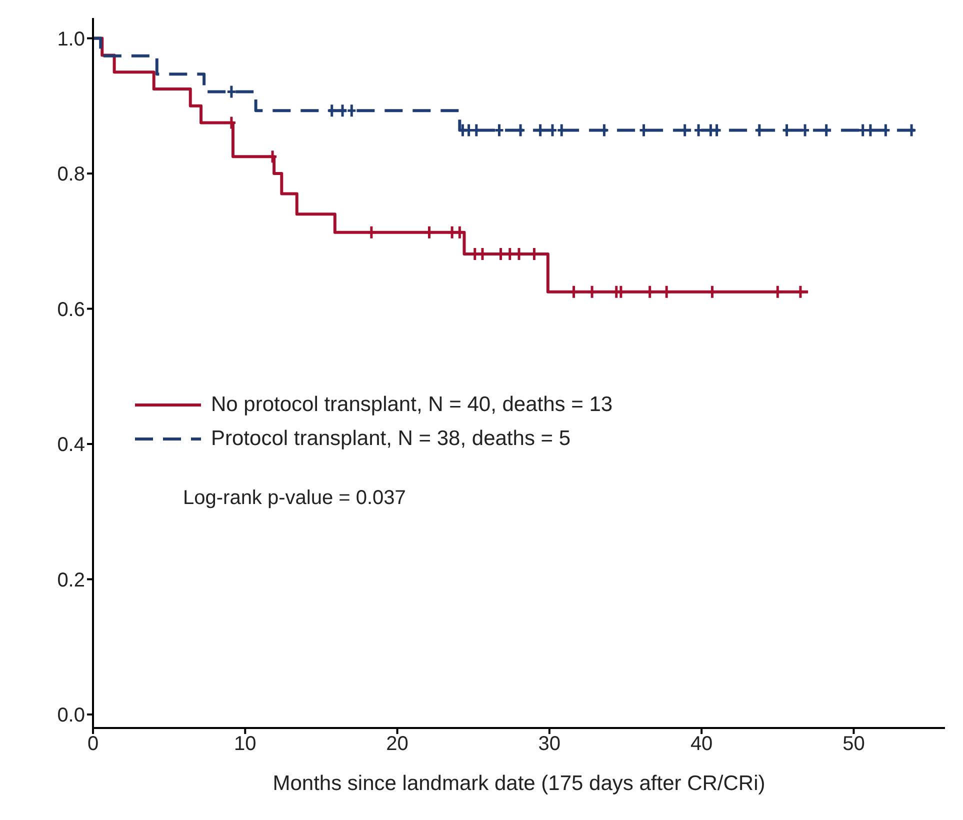 The height and width of the screenshot is (820, 963). What do you see at coordinates (701, 744) in the screenshot?
I see `x-tick-label: 40` at bounding box center [701, 744].